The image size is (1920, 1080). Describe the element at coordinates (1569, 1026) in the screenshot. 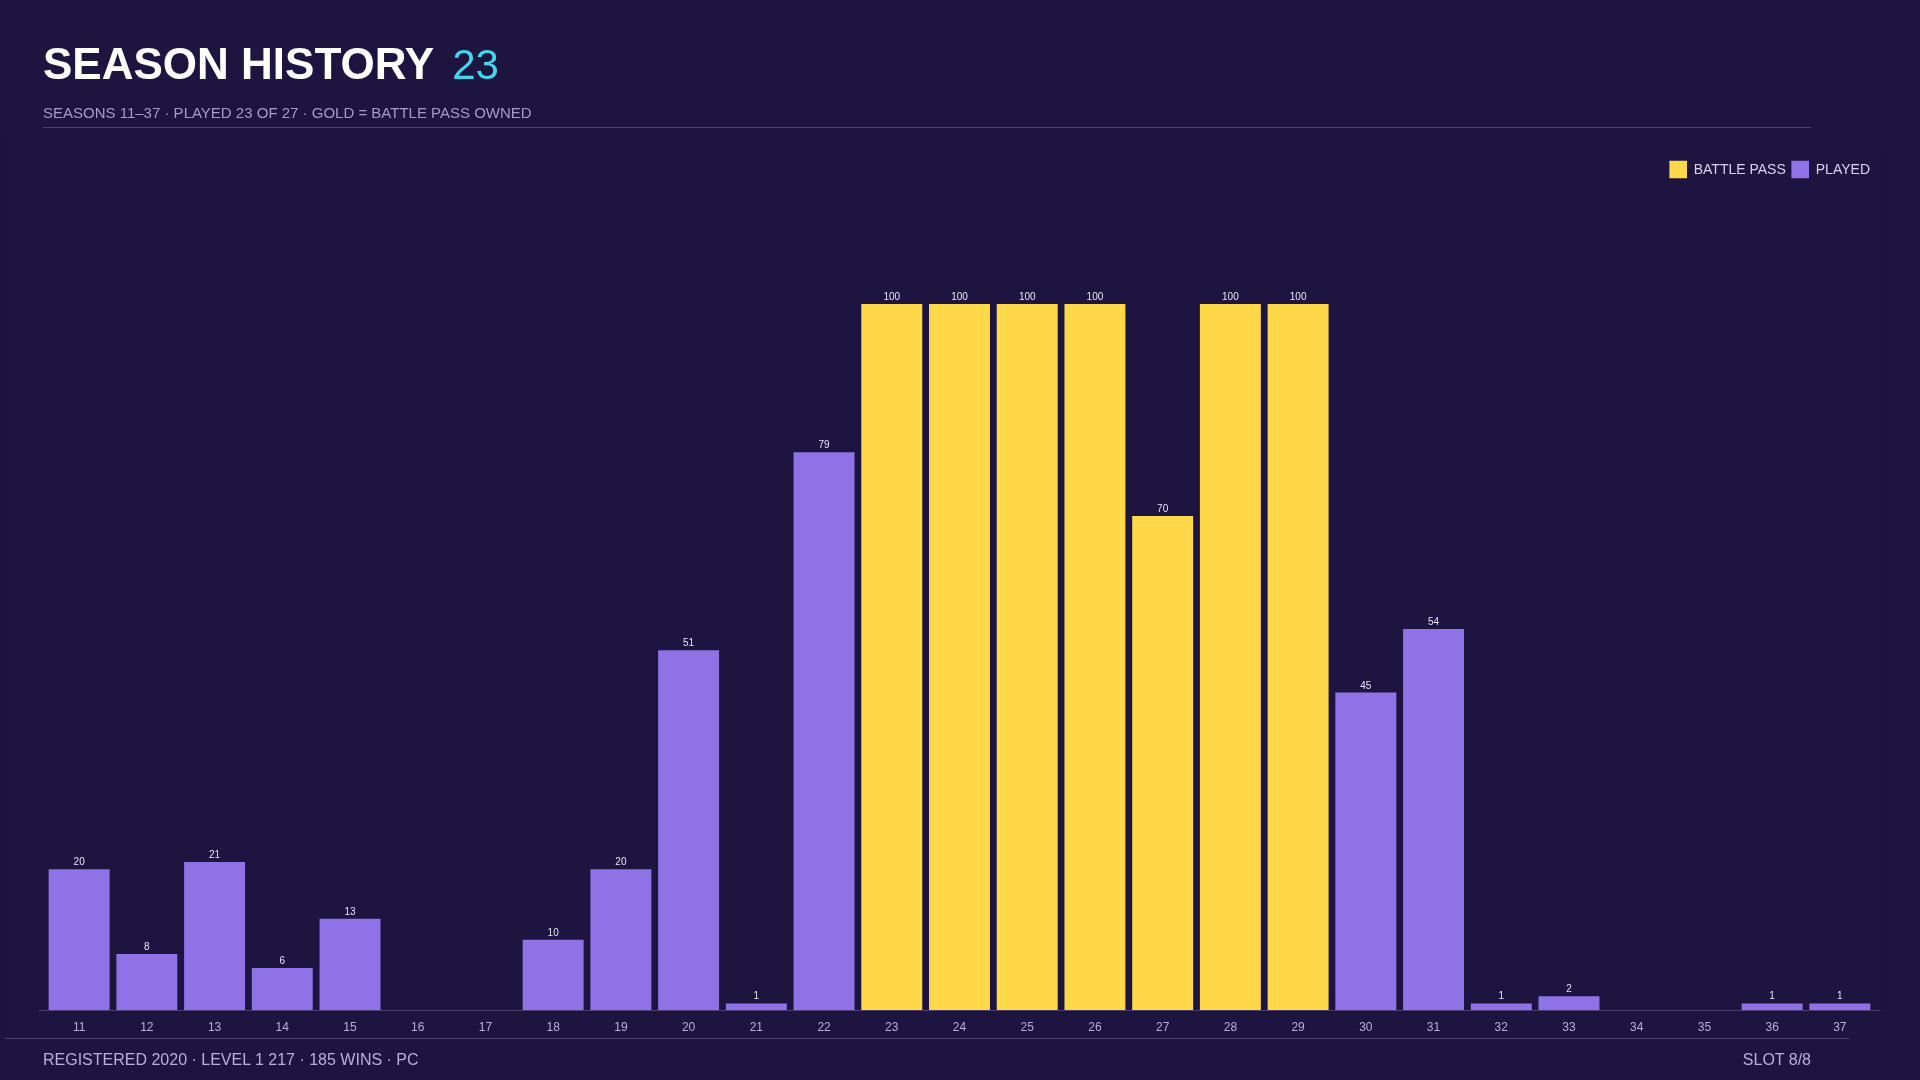

I see `x-tick-label: 33` at that location.